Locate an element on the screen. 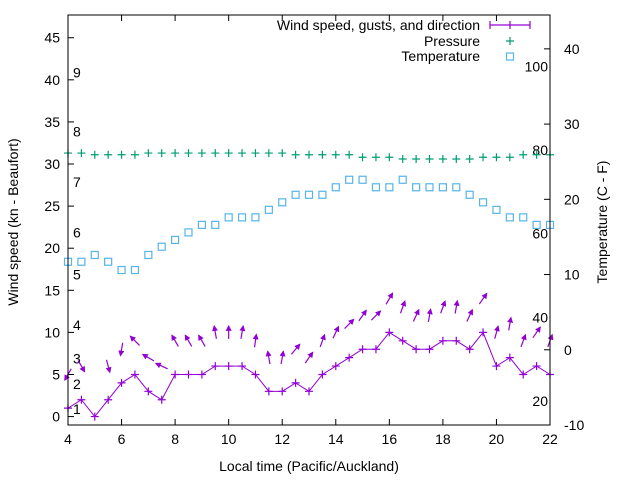 The image size is (640, 480). y2-tick-label: 10 is located at coordinates (572, 275).